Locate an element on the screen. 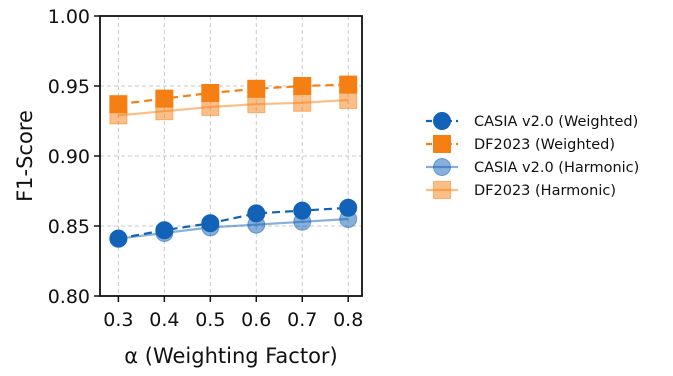 The image size is (673, 376). x-axis-label: α (Weighting Factor) is located at coordinates (231, 356).